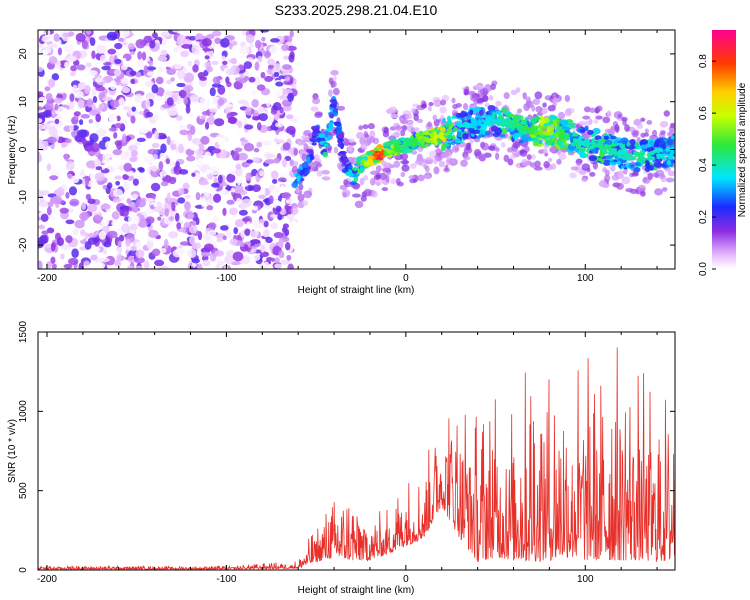 The image size is (750, 600). What do you see at coordinates (23, 102) in the screenshot?
I see `y-tick-label: 10` at bounding box center [23, 102].